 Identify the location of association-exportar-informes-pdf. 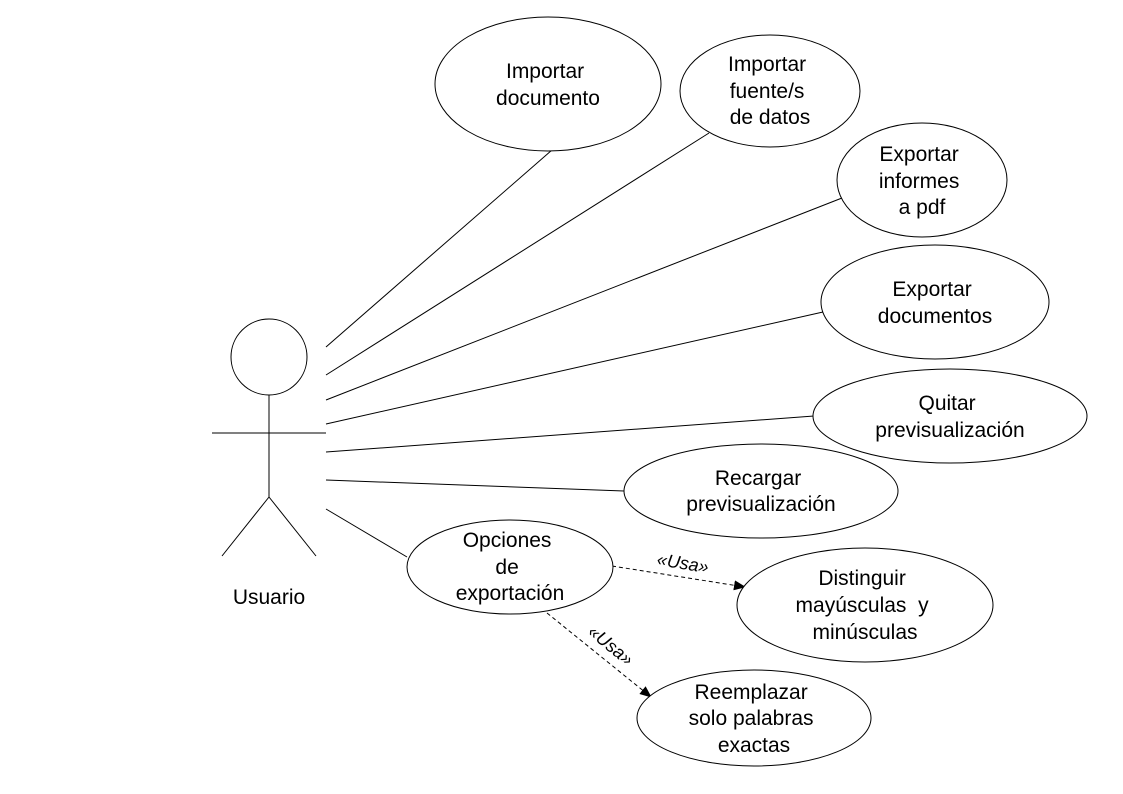
(584, 299).